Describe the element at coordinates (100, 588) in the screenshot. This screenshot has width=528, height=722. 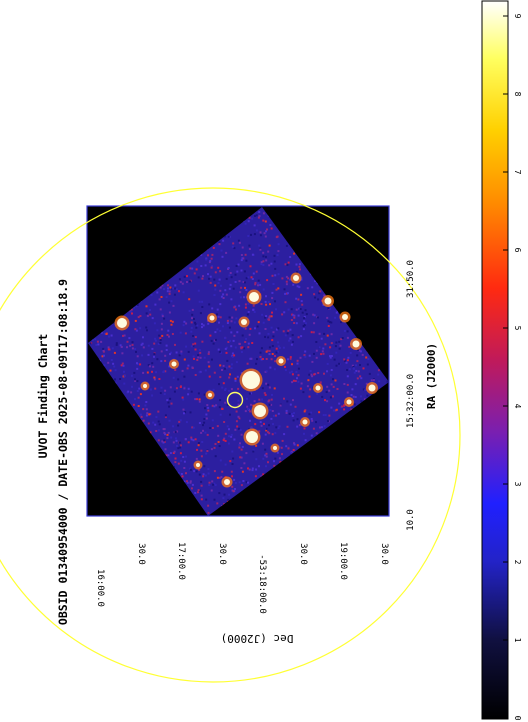
I see `dec-tick-label: 16:00.0` at that location.